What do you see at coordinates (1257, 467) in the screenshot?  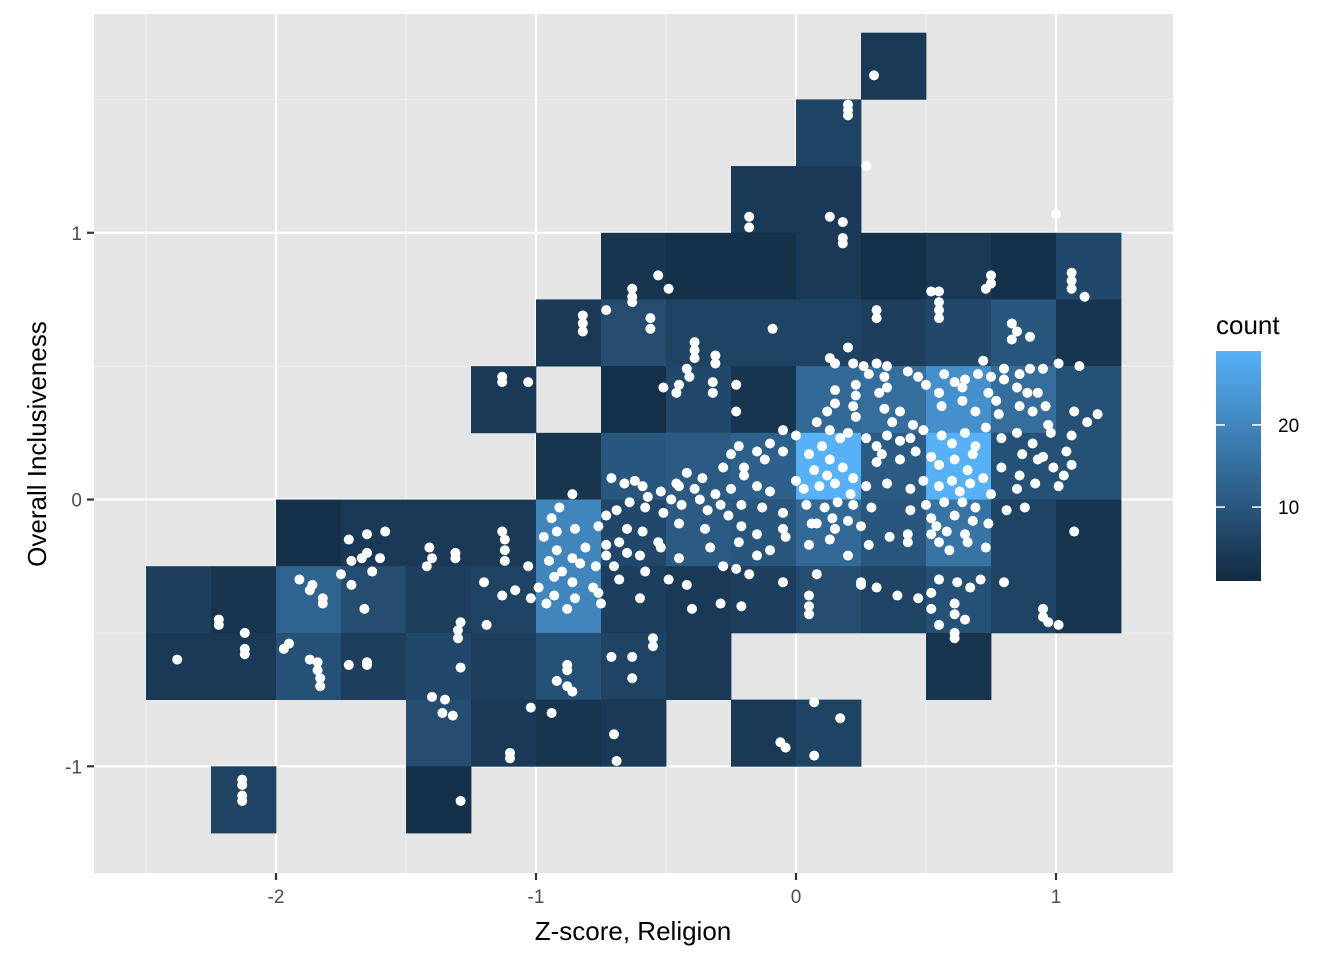 I see `legend-ticks: 10 20` at bounding box center [1257, 467].